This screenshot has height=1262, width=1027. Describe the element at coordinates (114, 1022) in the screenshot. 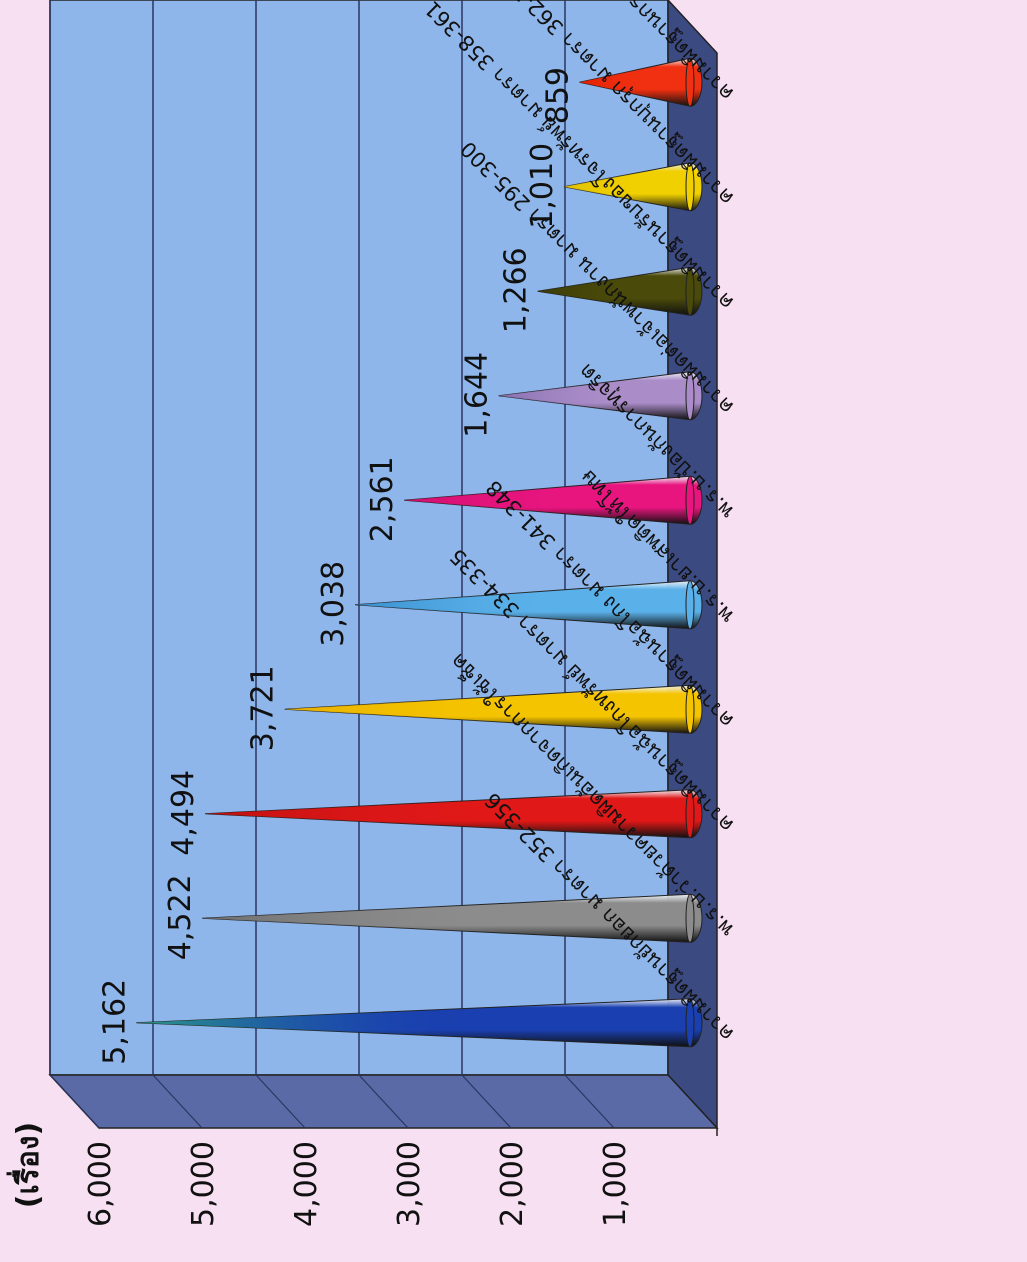

I see `value-label: 5,162` at that location.